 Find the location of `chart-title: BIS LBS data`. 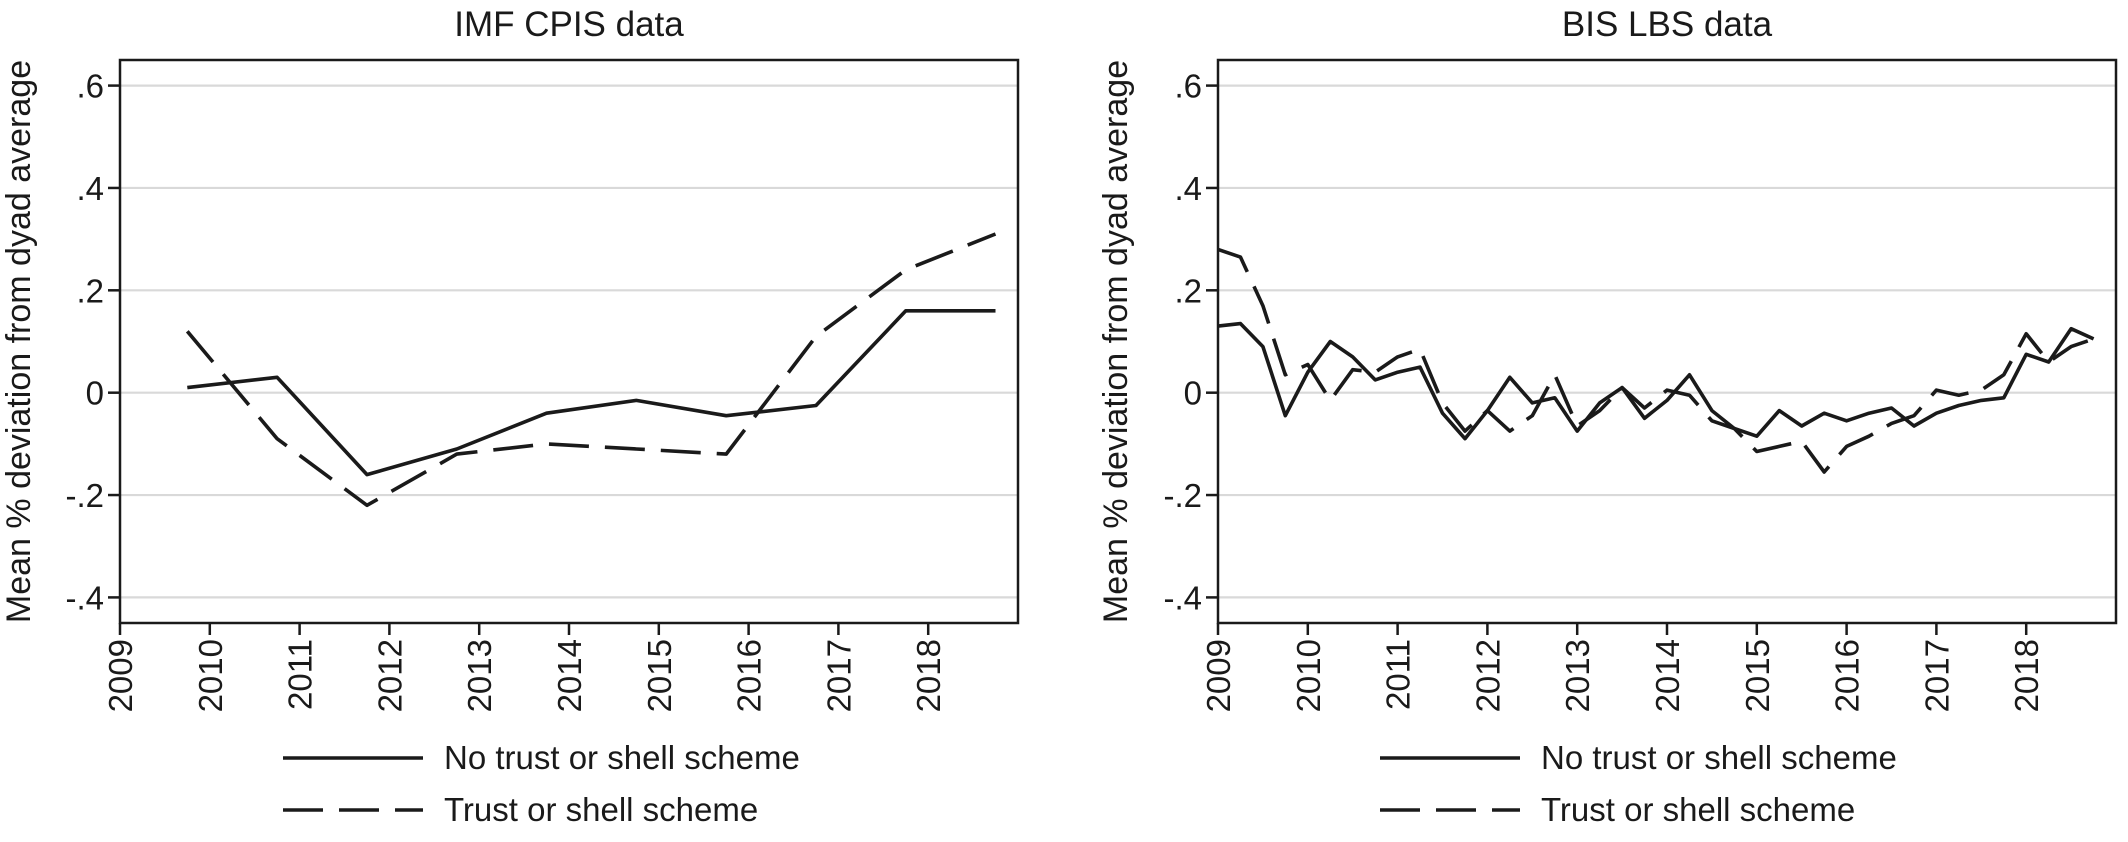

chart-title: BIS LBS data is located at coordinates (1667, 24).